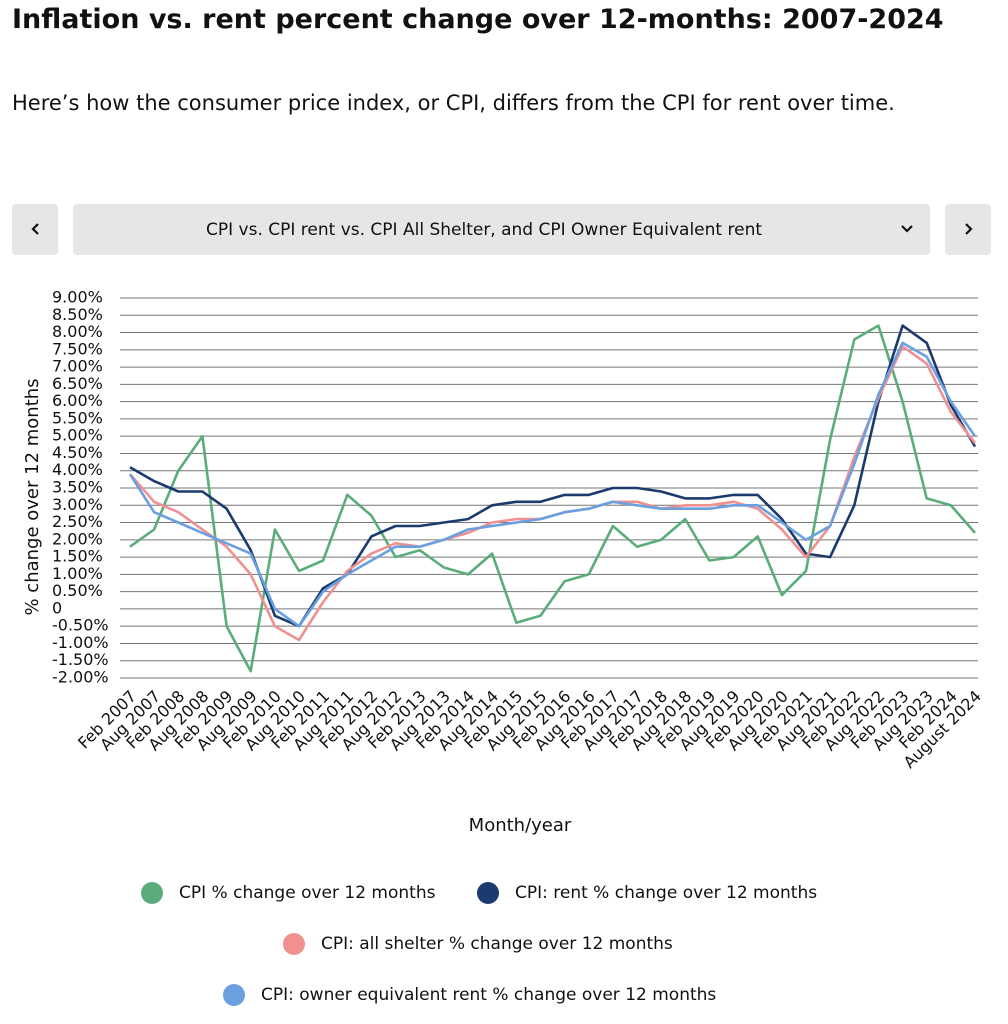  What do you see at coordinates (307, 893) in the screenshot?
I see `legend-label: CPI % change over 12 months` at bounding box center [307, 893].